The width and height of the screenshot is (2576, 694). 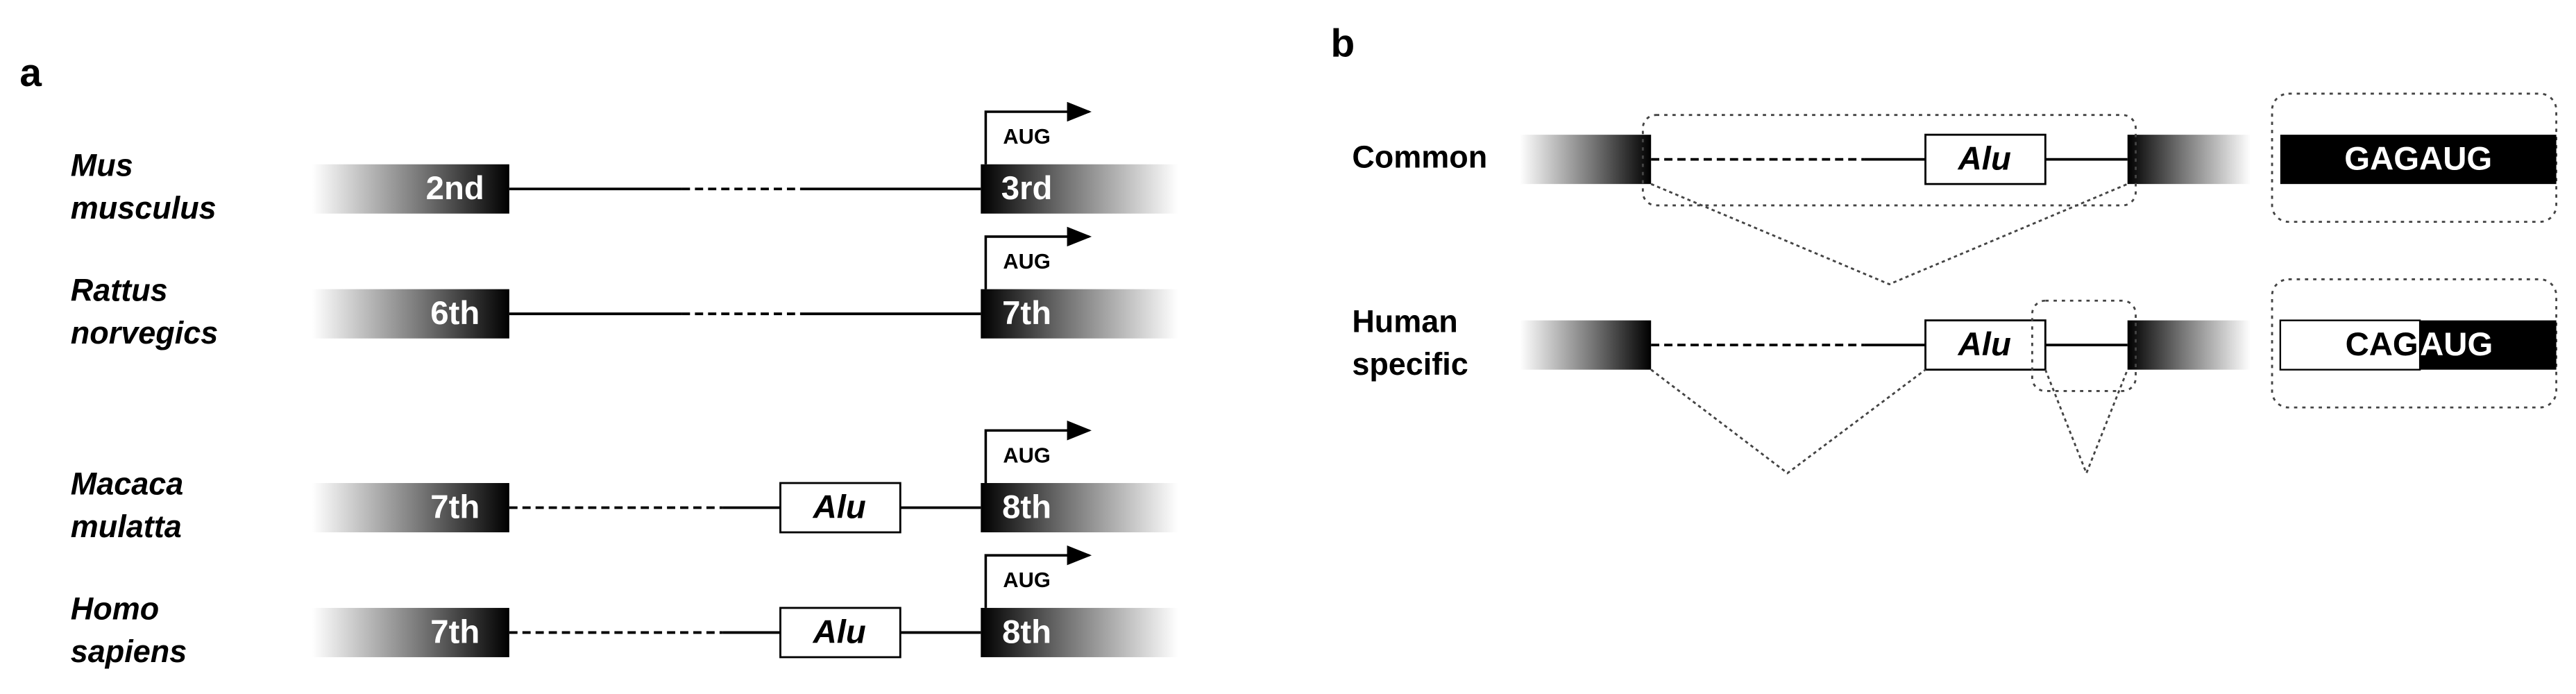 What do you see at coordinates (1027, 188) in the screenshot?
I see `exon-label: 3rd` at bounding box center [1027, 188].